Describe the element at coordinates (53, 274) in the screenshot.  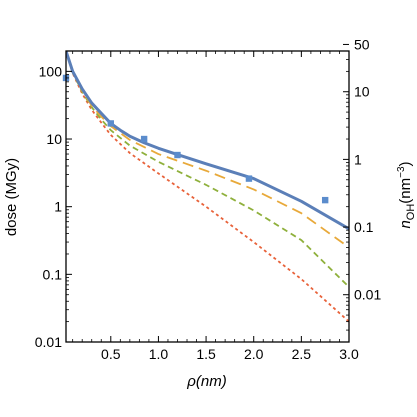
I see `y-tick-label: 0.1` at that location.